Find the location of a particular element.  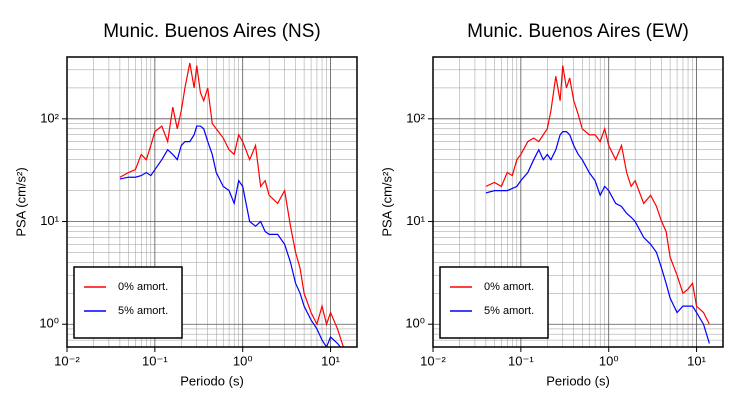

chart-title: Munic. Buenos Aires (NS) is located at coordinates (212, 31).